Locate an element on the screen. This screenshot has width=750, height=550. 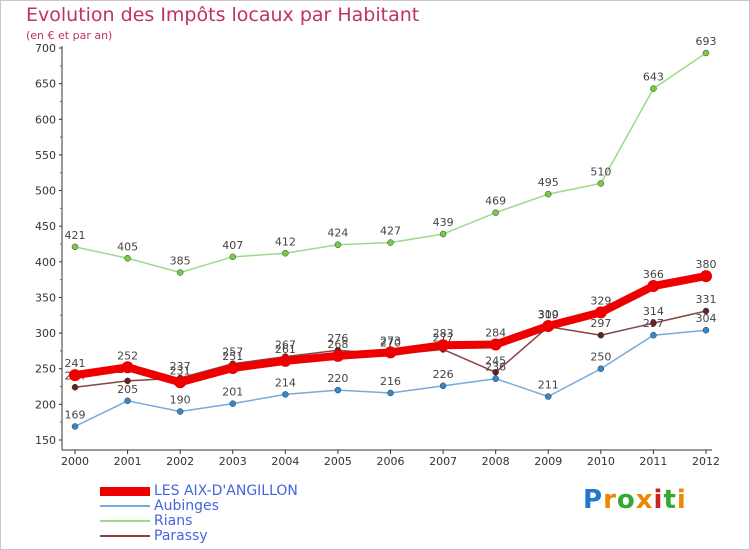
y-tick-label: 200 is located at coordinates (45, 404).